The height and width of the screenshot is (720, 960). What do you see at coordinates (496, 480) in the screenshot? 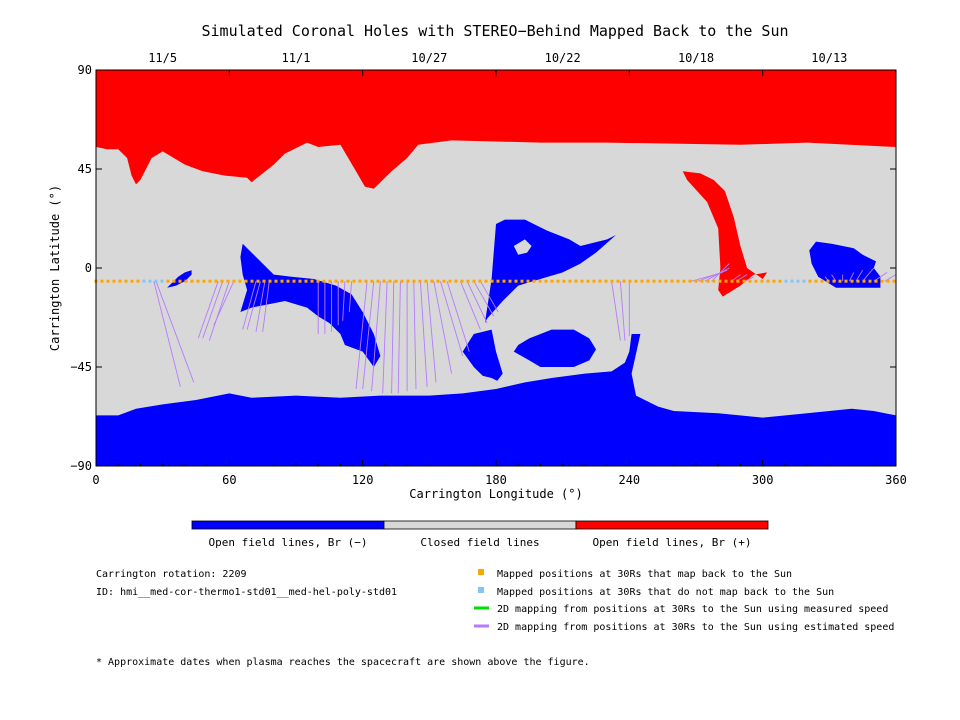
I see `x-tick-label-180: 180` at bounding box center [496, 480].